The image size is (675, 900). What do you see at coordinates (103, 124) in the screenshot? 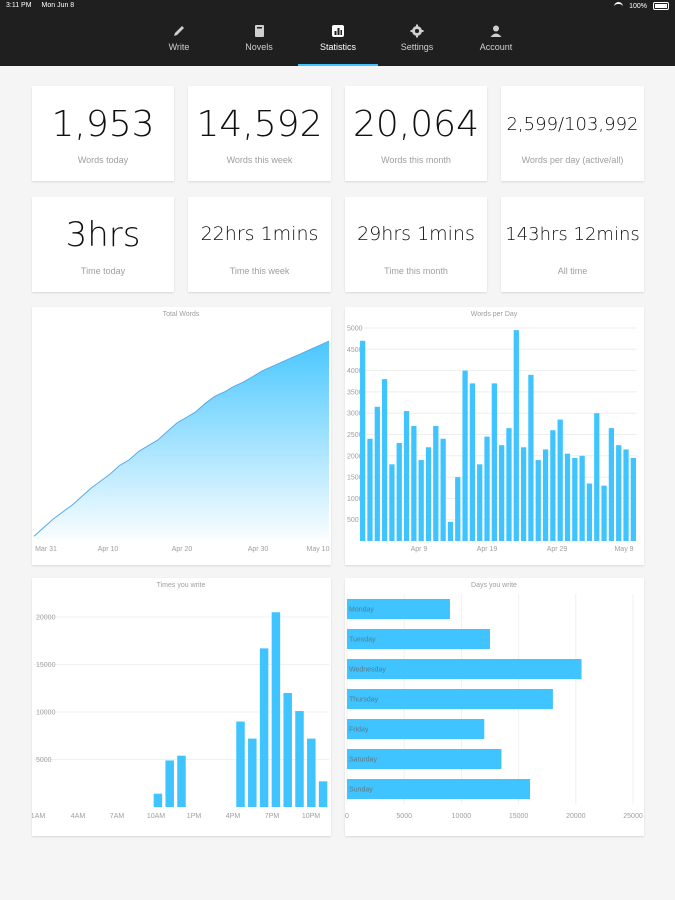
I see `stat-value: 1,953` at bounding box center [103, 124].